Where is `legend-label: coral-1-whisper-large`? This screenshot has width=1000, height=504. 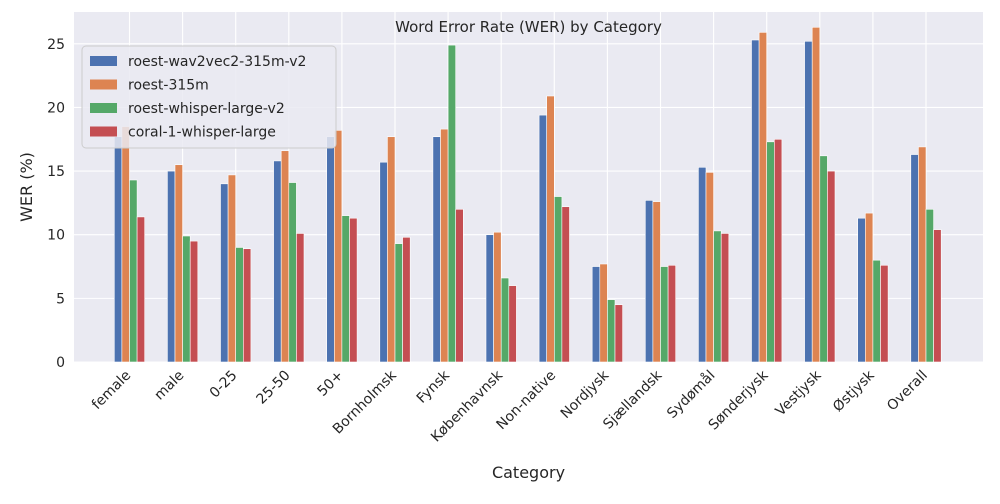
legend-label: coral-1-whisper-large is located at coordinates (202, 133).